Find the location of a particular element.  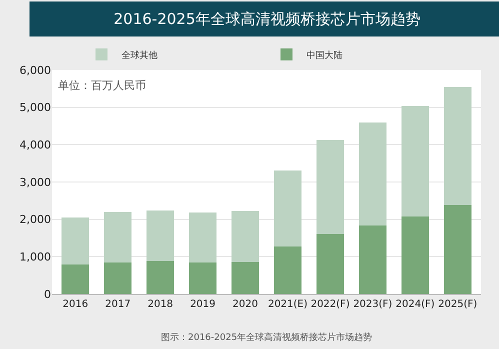

legend-label: 全球其他 is located at coordinates (140, 55).